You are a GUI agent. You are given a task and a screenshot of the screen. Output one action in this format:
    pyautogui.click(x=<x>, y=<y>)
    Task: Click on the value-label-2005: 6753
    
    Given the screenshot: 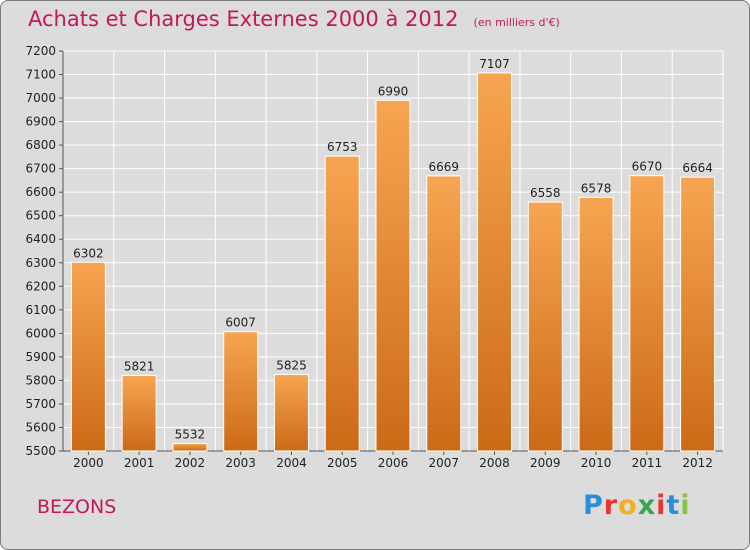 What is the action you would take?
    pyautogui.click(x=342, y=147)
    